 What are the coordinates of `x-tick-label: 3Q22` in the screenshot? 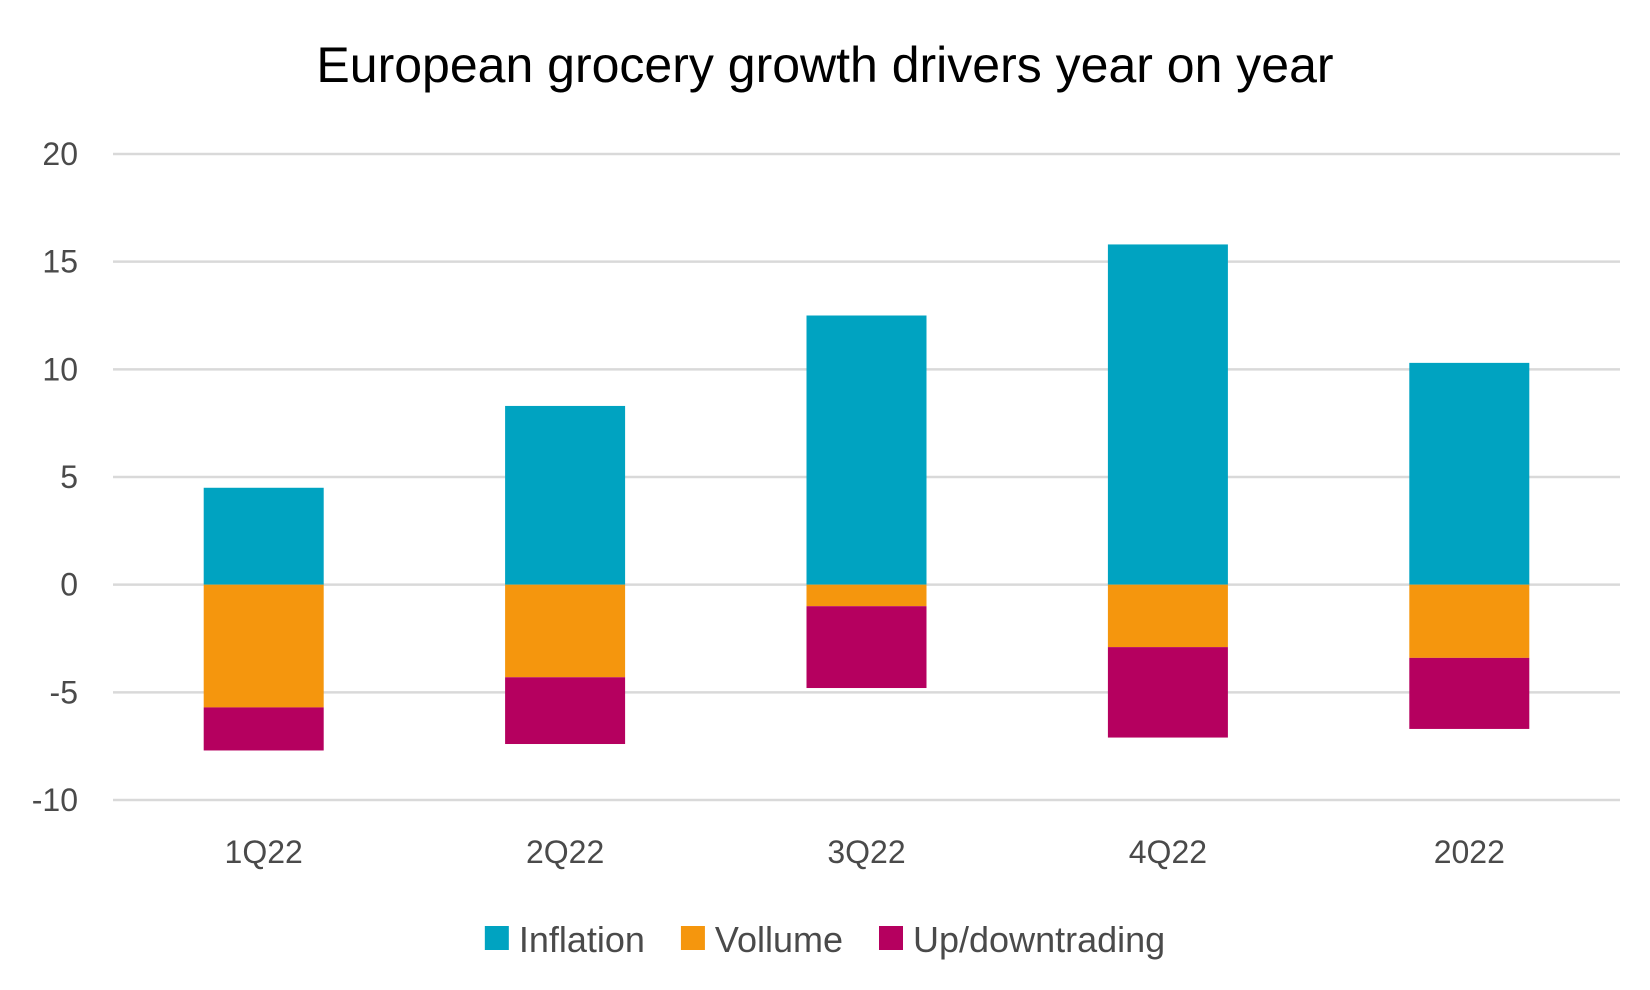 It's located at (866, 852).